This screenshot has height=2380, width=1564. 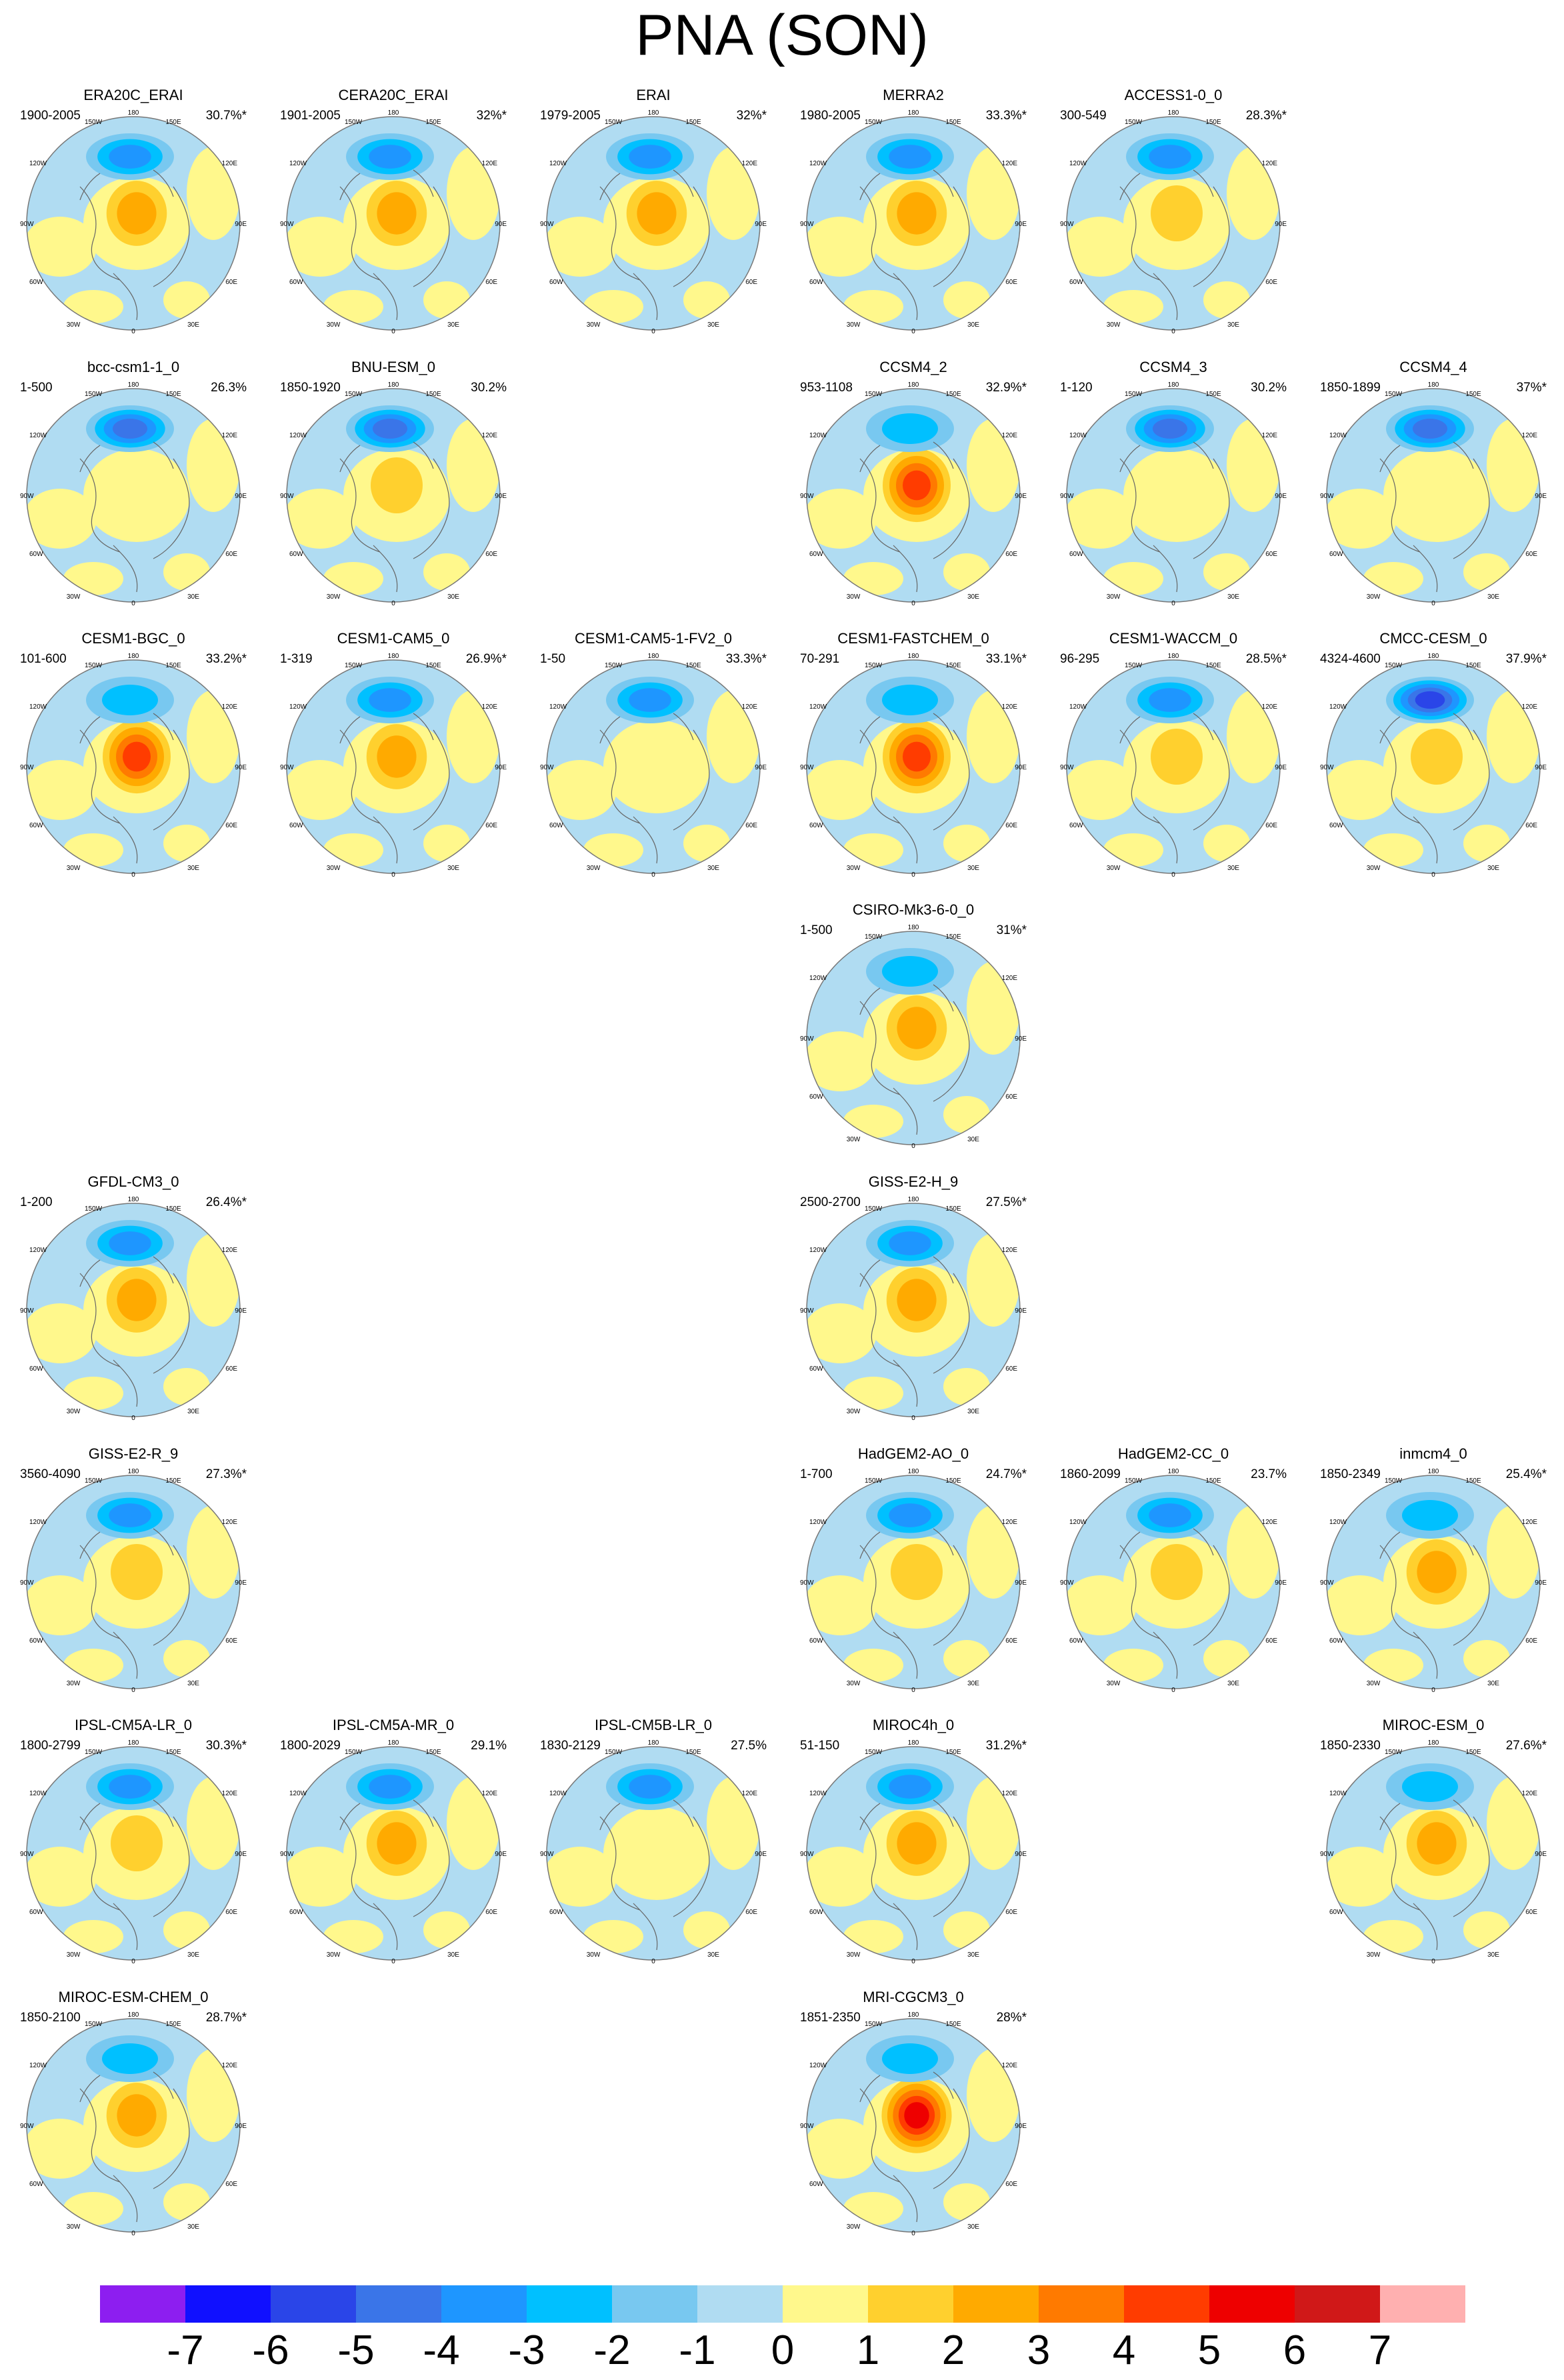 I want to click on panel-model-name: GISS-E2-H_9, so click(x=913, y=1181).